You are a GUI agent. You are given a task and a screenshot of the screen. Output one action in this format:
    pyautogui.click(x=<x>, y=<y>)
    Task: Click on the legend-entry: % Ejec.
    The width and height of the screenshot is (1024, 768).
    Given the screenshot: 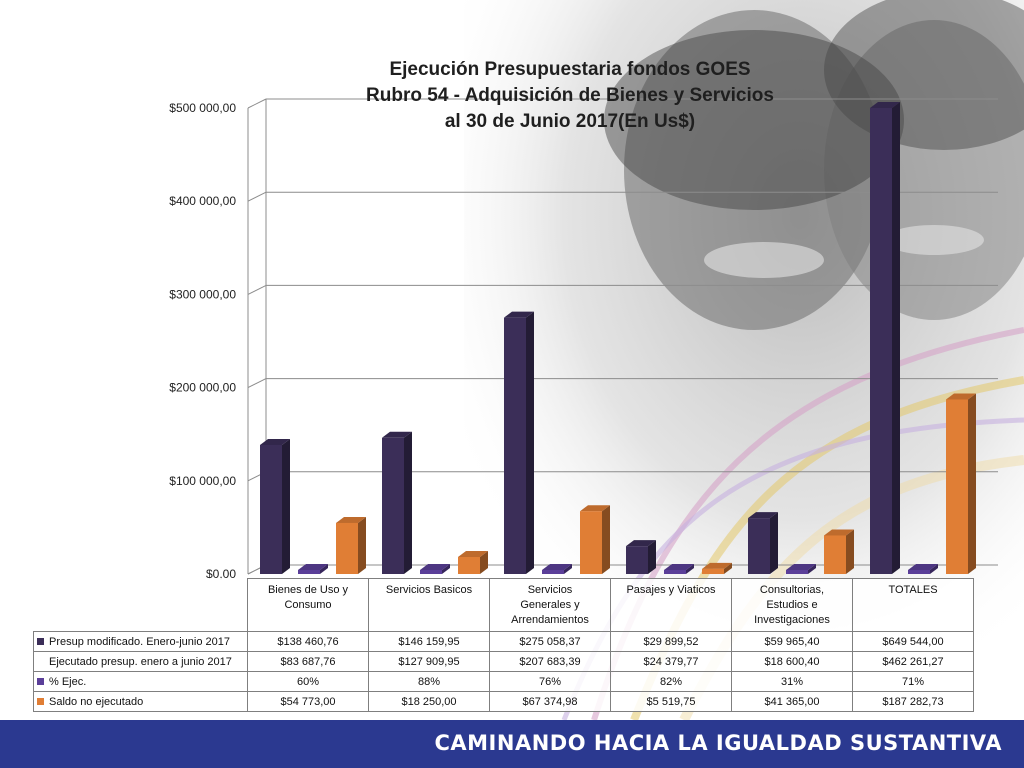 What is the action you would take?
    pyautogui.click(x=140, y=681)
    